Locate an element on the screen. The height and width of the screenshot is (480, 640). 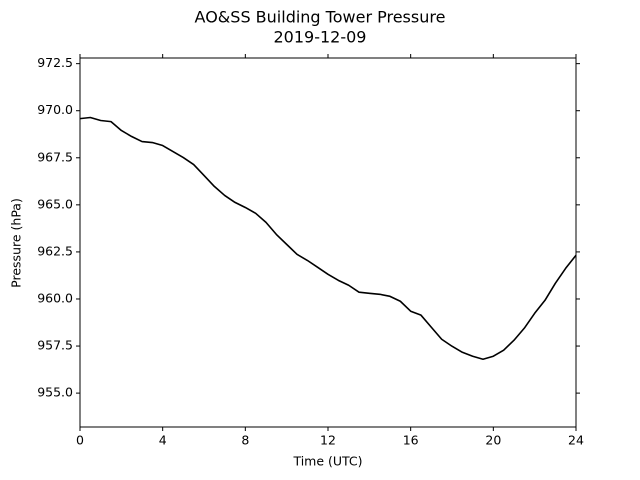
x-tick-label: 0 is located at coordinates (80, 440).